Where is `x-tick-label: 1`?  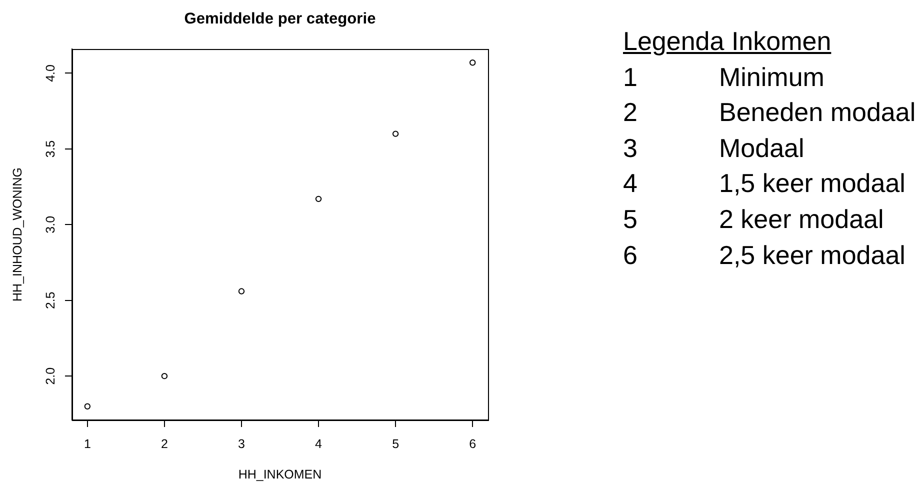
x-tick-label: 1 is located at coordinates (87, 443).